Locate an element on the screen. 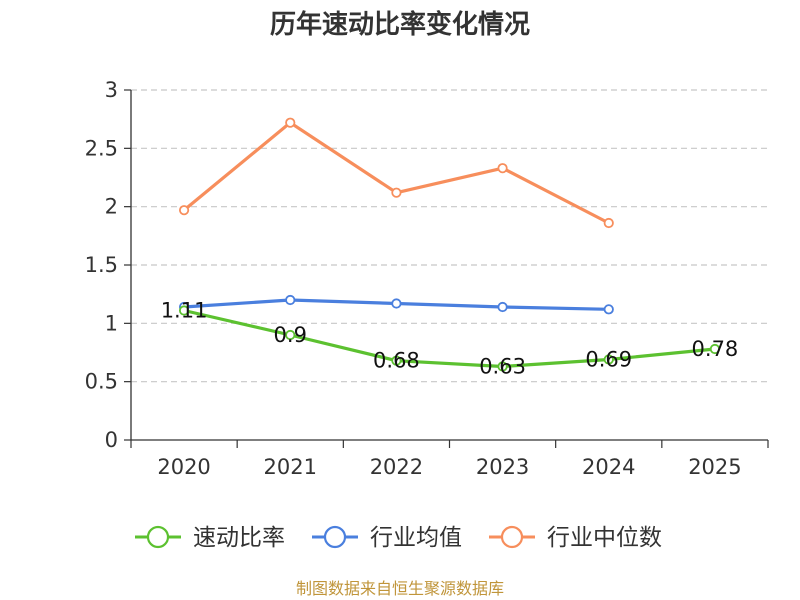  legend-label: 速动比率 is located at coordinates (239, 538).